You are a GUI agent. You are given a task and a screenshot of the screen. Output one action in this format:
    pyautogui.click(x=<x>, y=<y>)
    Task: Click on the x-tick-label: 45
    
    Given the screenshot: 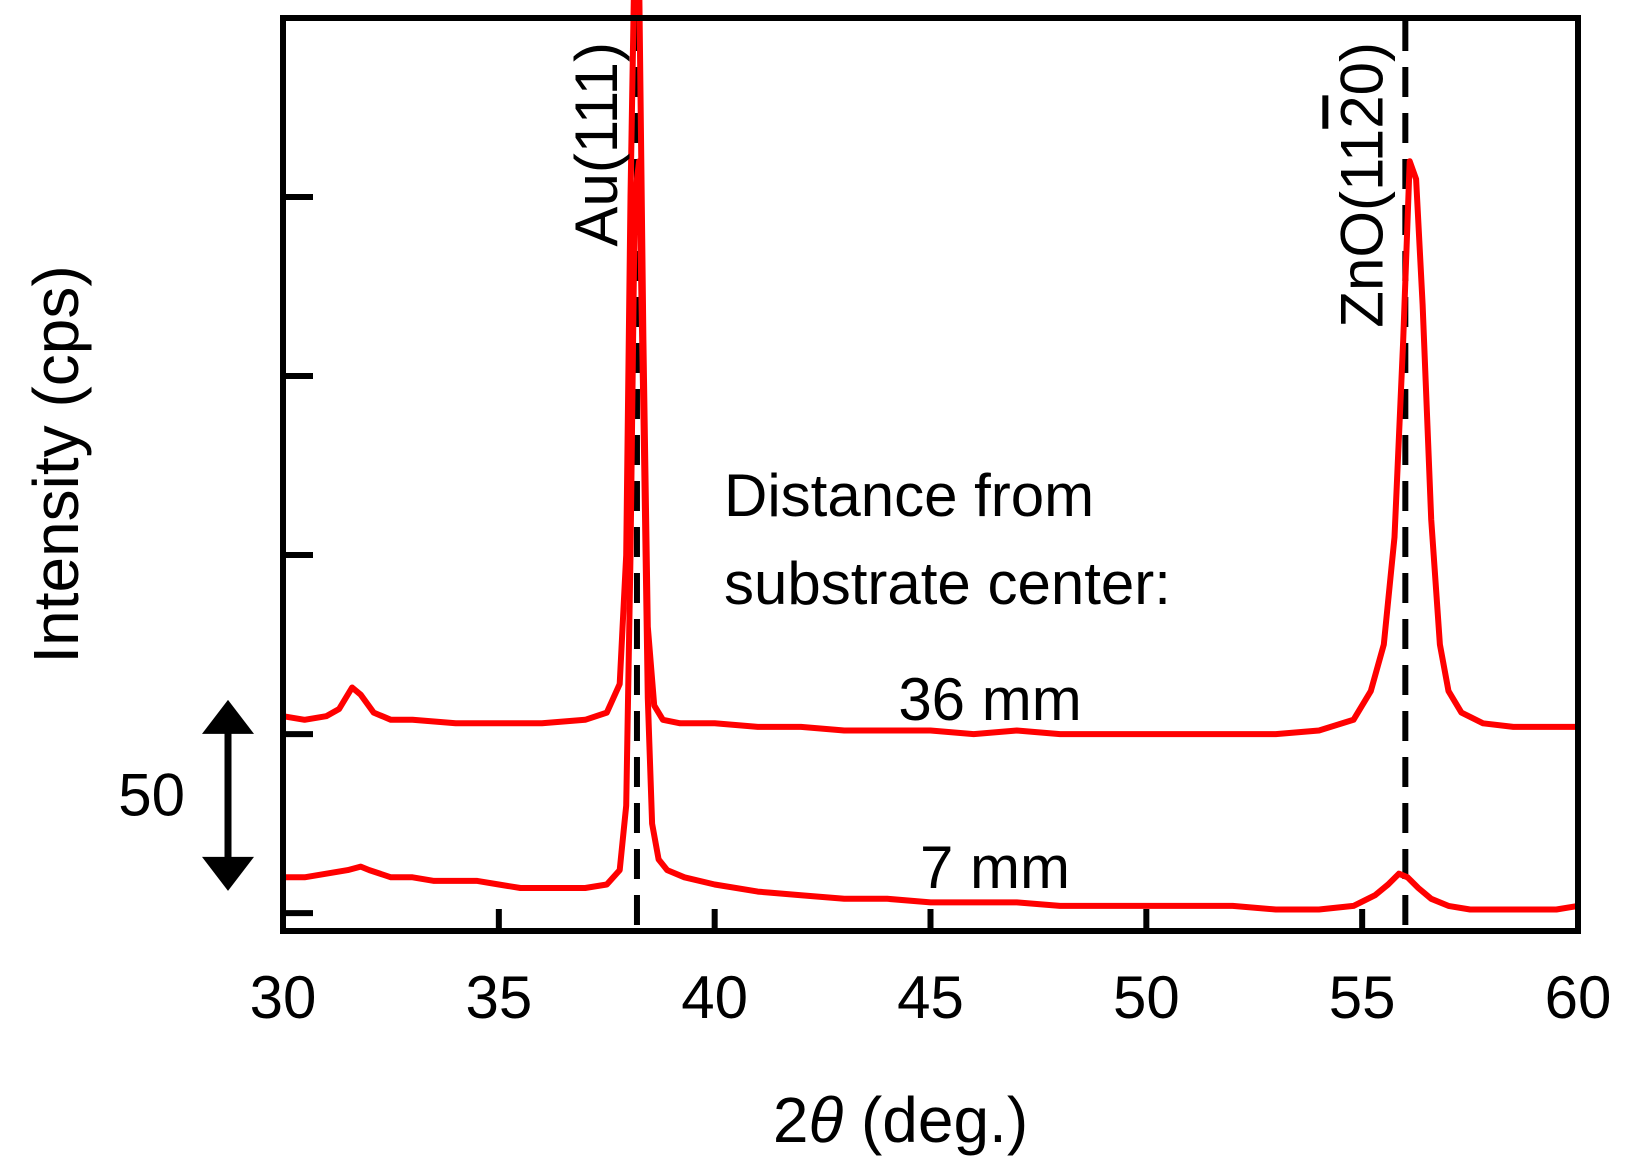 What is the action you would take?
    pyautogui.click(x=930, y=997)
    